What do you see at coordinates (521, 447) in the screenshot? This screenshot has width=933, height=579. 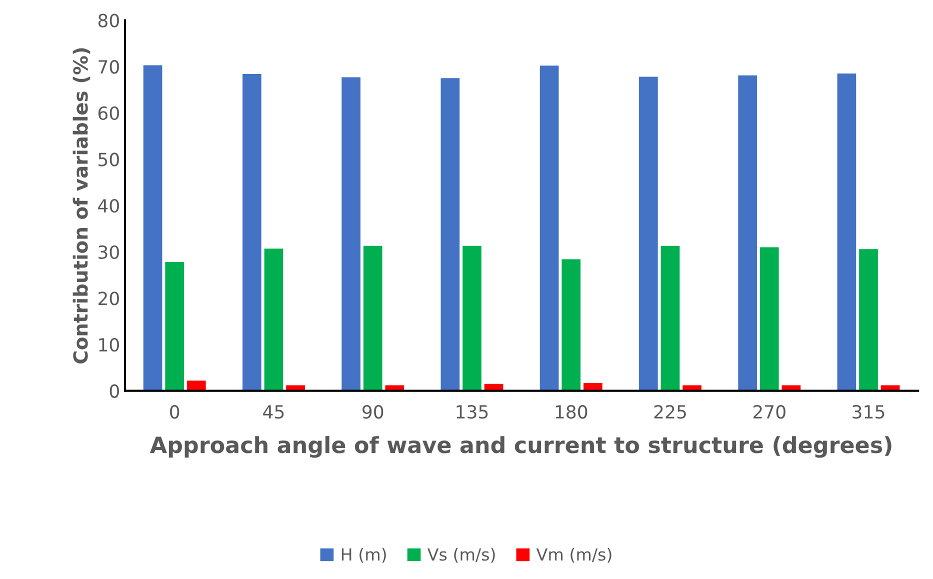 I see `x-axis-title: Approach angle of wave and current to structure (degrees)` at bounding box center [521, 447].